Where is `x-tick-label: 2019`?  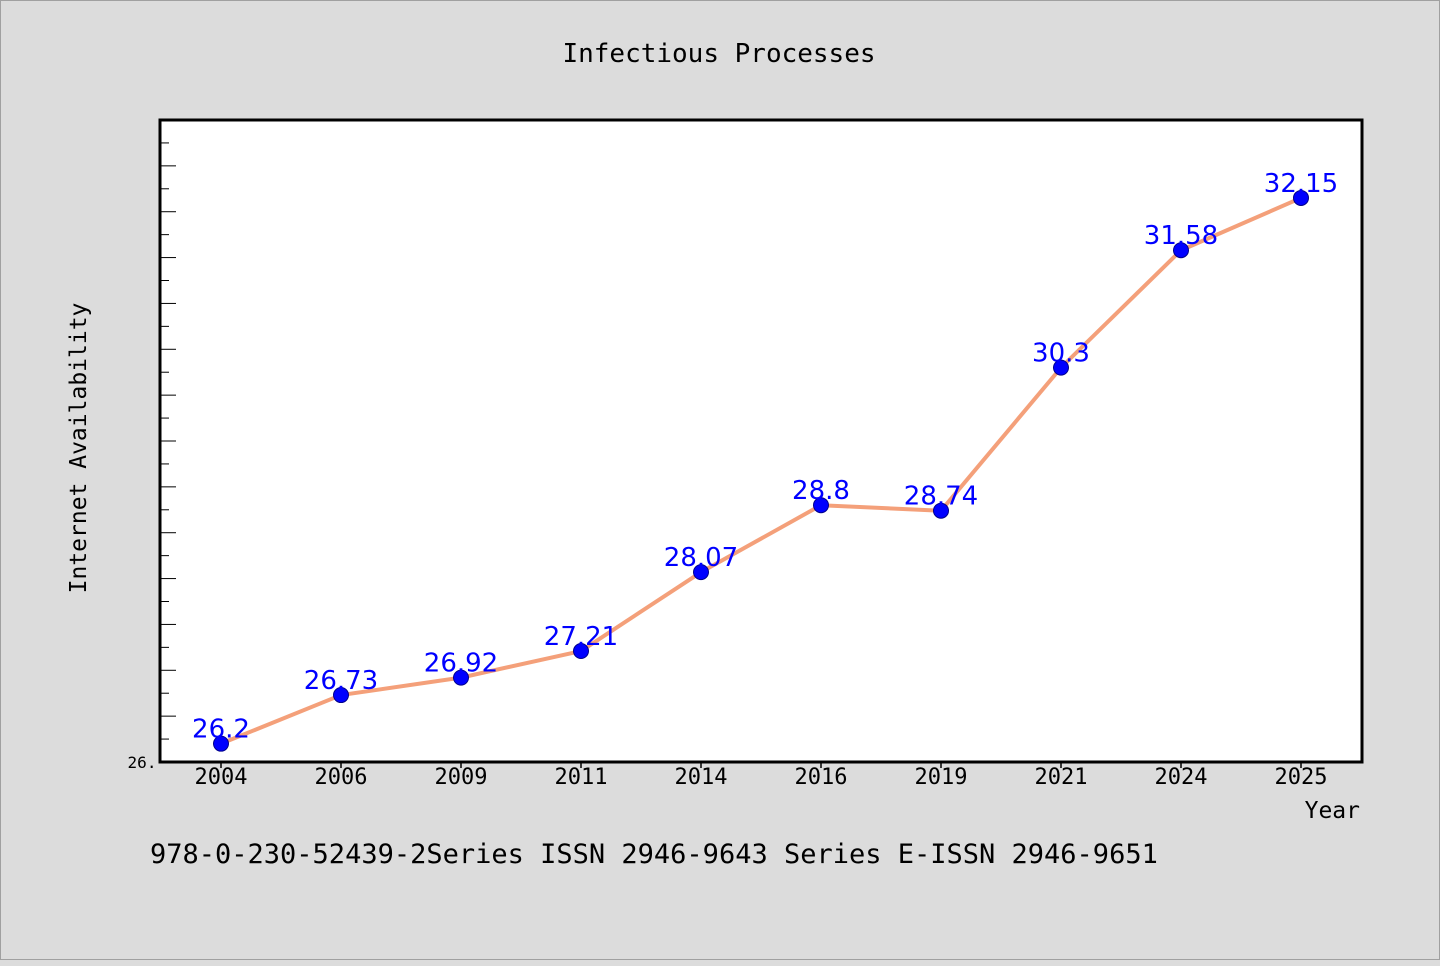
x-tick-label: 2019 is located at coordinates (941, 777).